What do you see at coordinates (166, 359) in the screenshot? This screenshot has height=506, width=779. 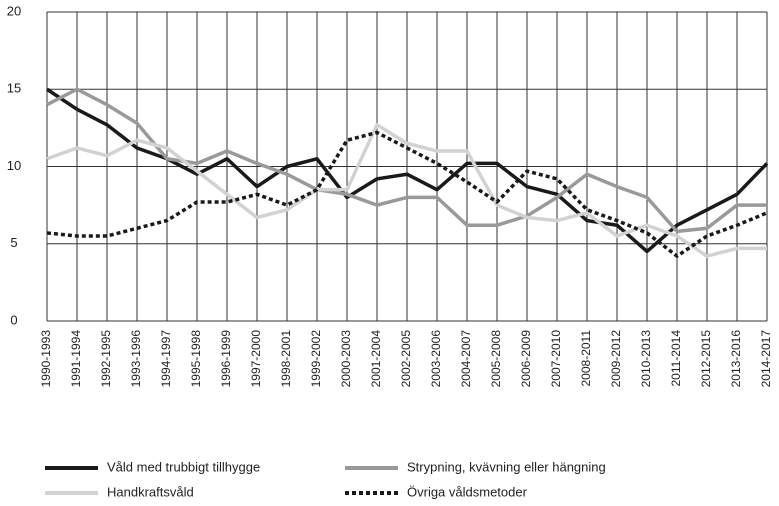 I see `x-tick-label: 1994-1997` at bounding box center [166, 359].